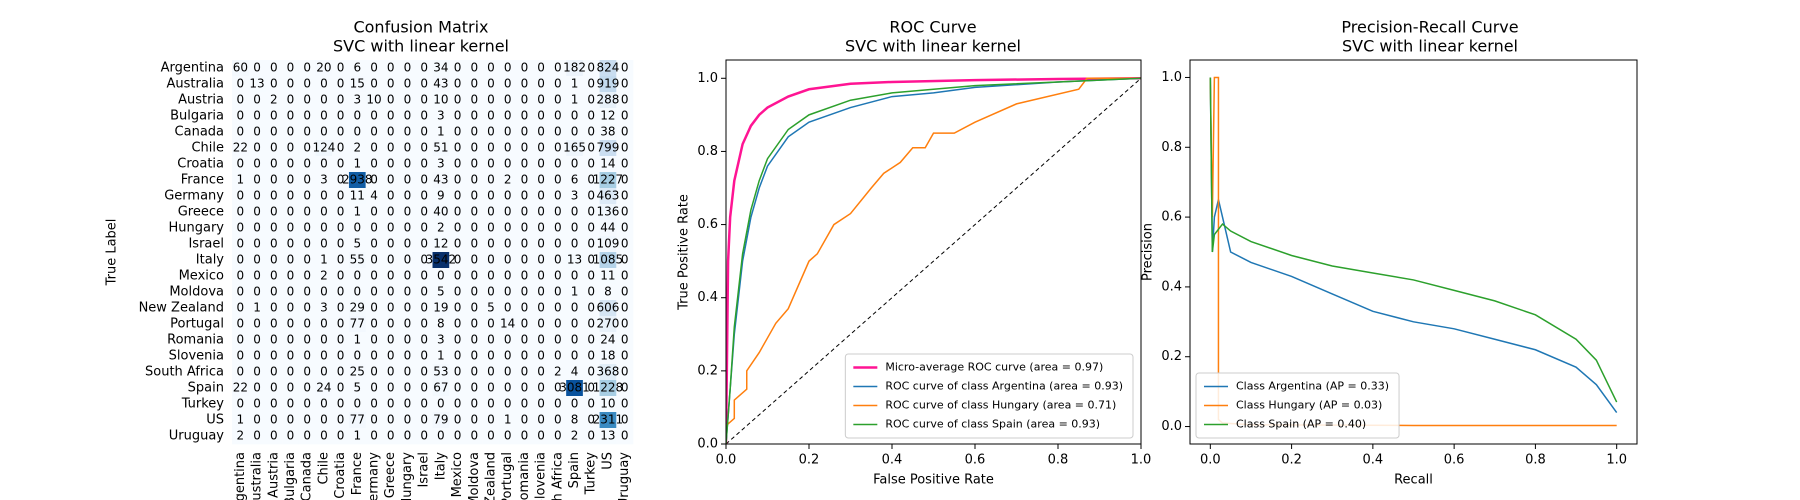 The width and height of the screenshot is (1800, 500). Describe the element at coordinates (707, 224) in the screenshot. I see `y-tick-label: 0.6` at that location.